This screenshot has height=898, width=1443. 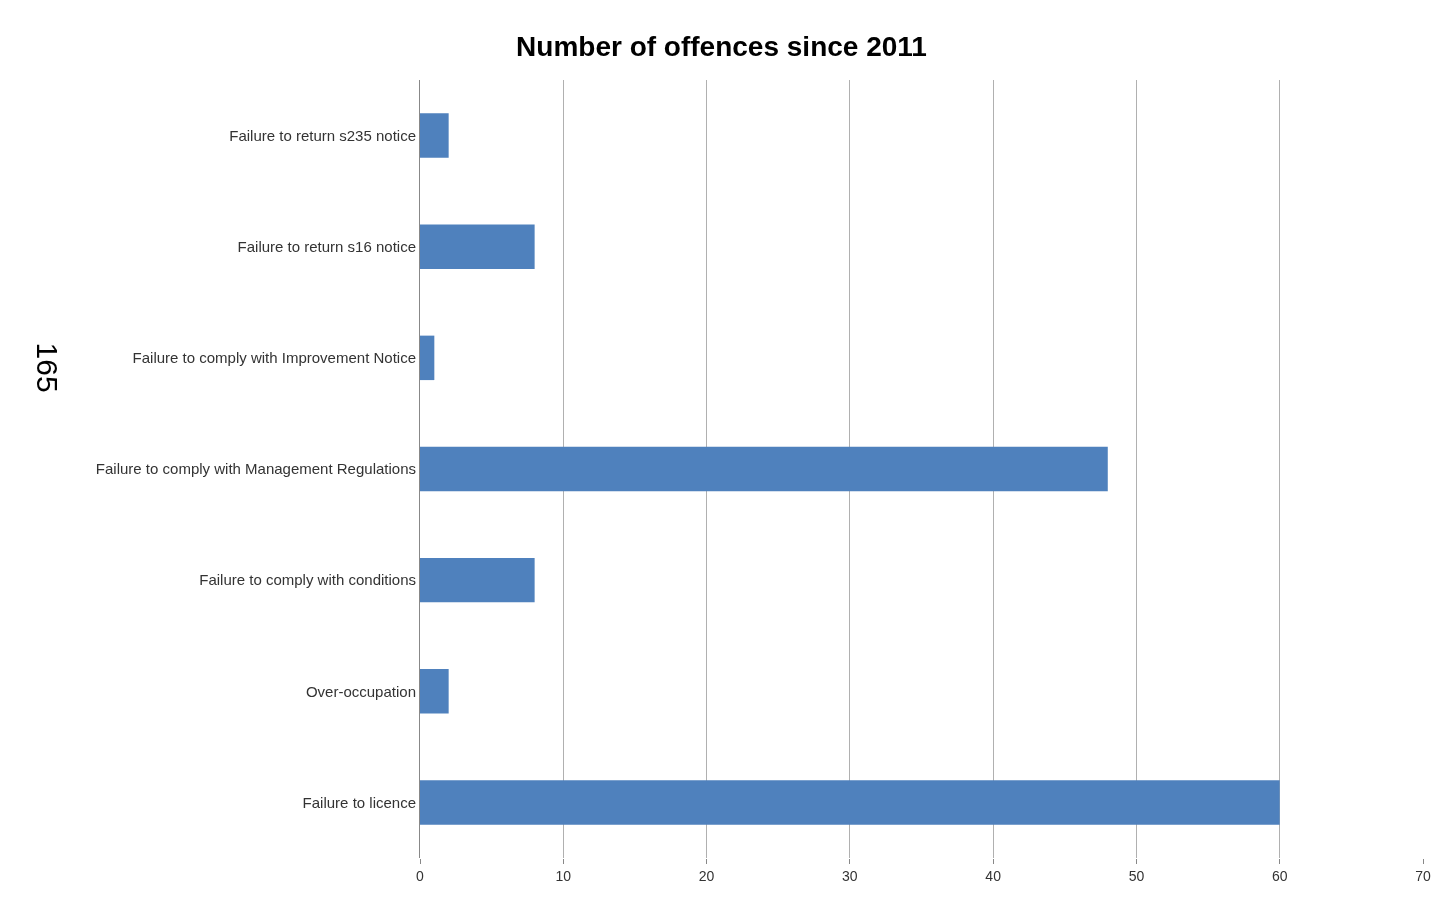 What do you see at coordinates (48, 367) in the screenshot?
I see `text: 165` at bounding box center [48, 367].